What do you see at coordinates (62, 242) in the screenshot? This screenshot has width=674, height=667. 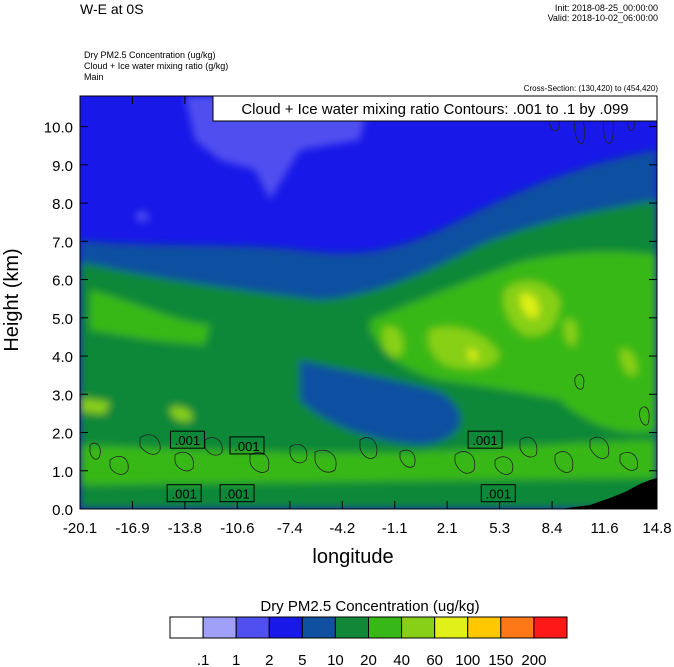 I see `y-tick-label: 7.0` at bounding box center [62, 242].